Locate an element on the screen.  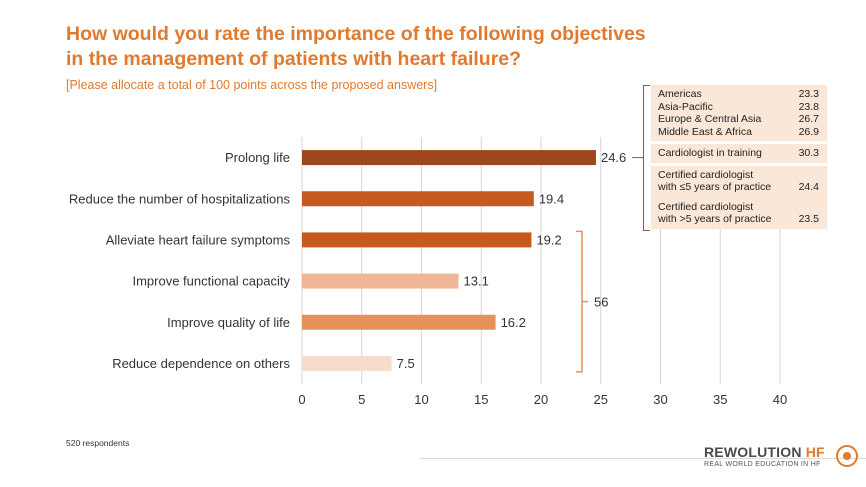
specialty-label-line-2: with ≤5 years of practice is located at coordinates (715, 187).